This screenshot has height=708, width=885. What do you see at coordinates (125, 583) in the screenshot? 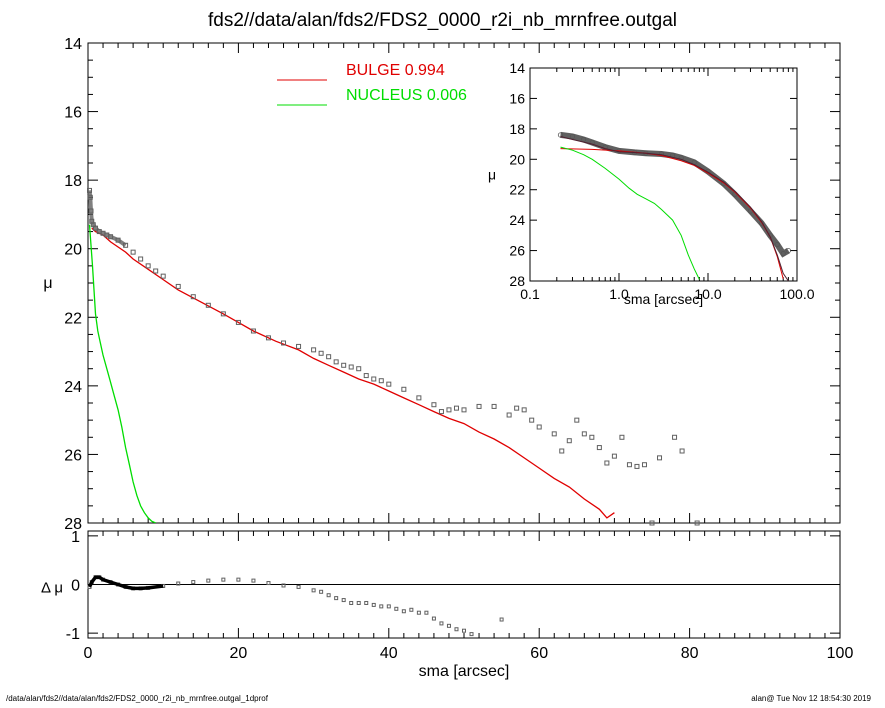
I see `residual-inner-trace` at bounding box center [125, 583].